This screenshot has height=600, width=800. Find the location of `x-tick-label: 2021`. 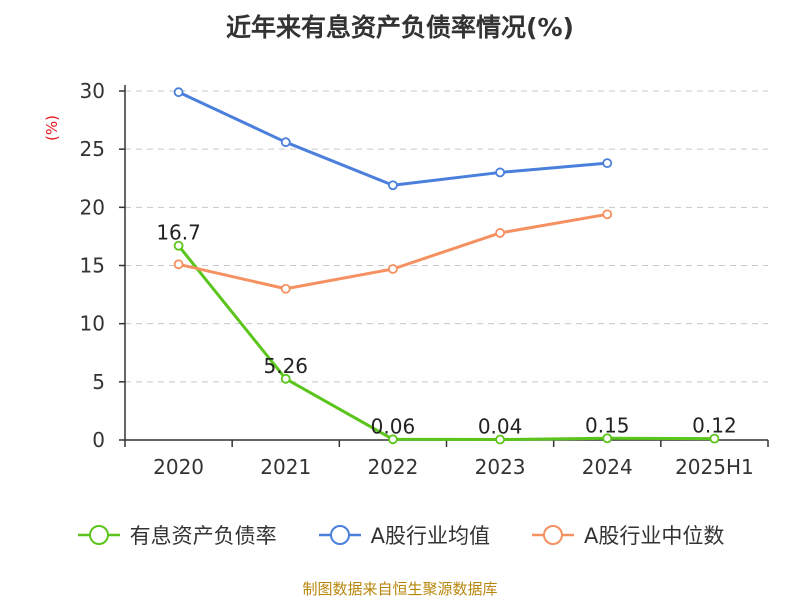

x-tick-label: 2021 is located at coordinates (285, 467).